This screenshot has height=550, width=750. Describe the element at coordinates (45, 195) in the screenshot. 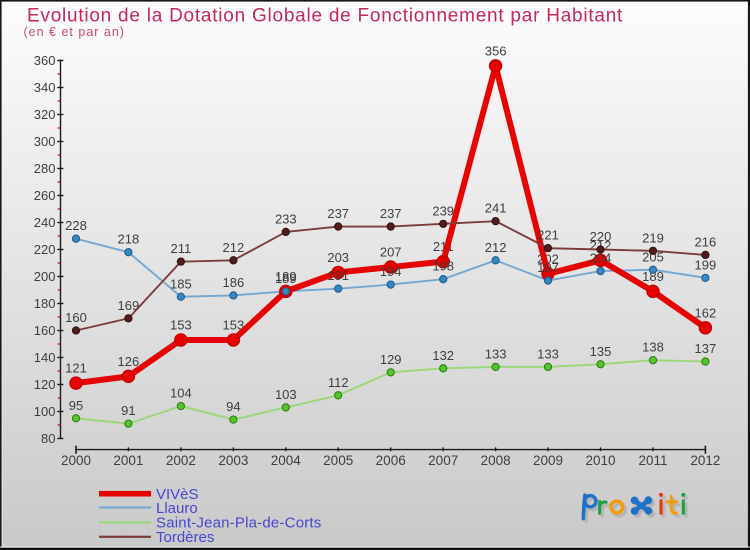

I see `svg-text: 260` at that location.